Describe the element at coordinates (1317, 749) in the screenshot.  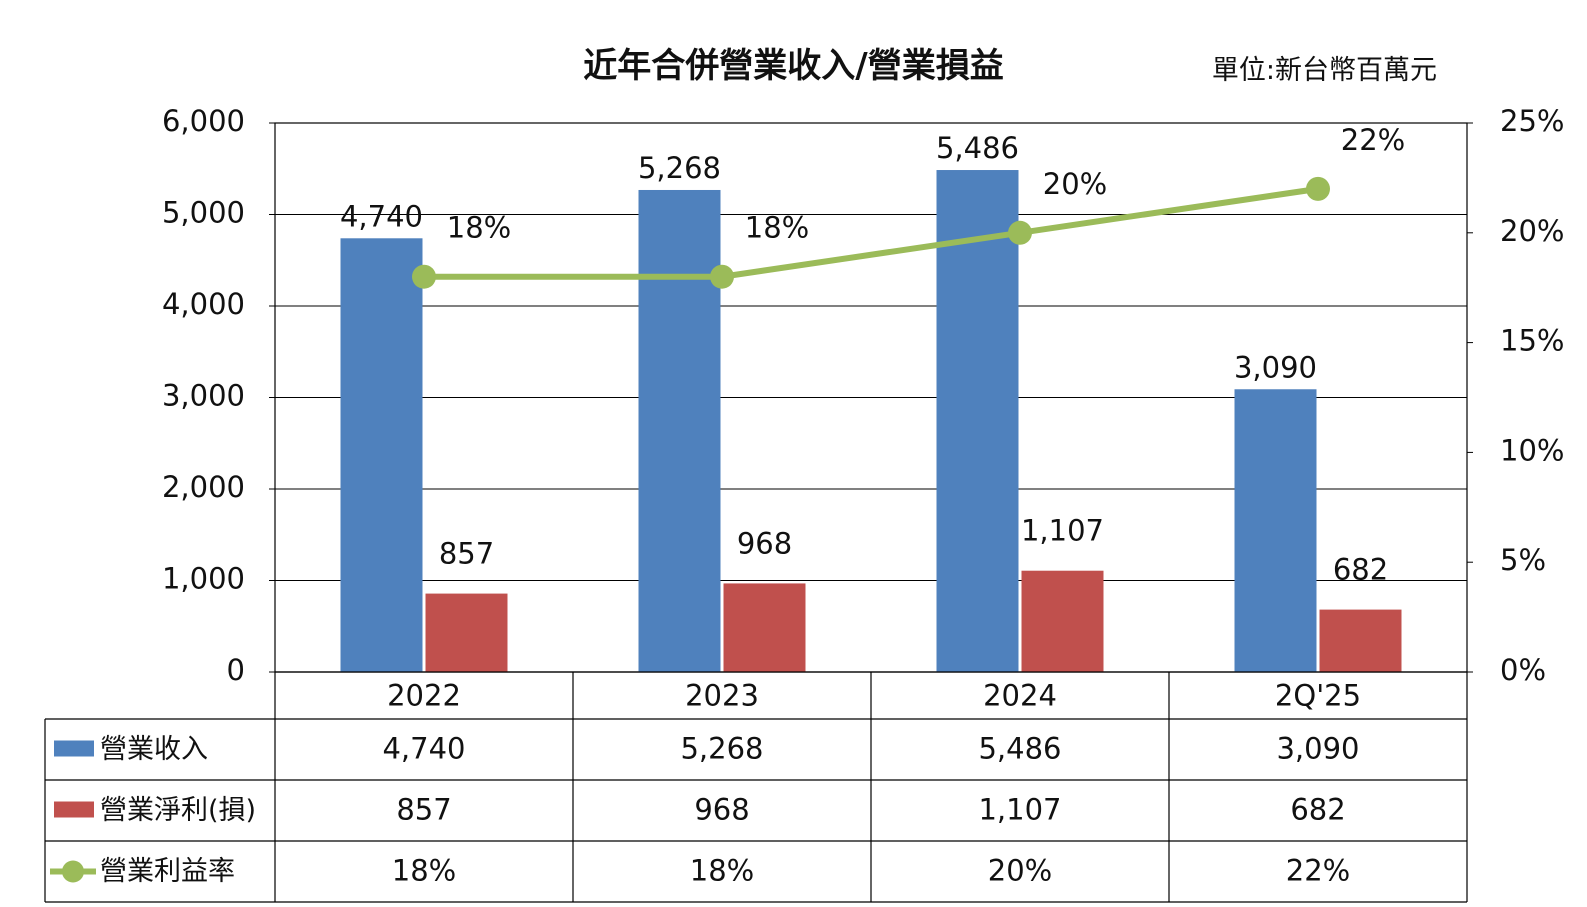
I see `table-cell-value: 3,090` at that location.